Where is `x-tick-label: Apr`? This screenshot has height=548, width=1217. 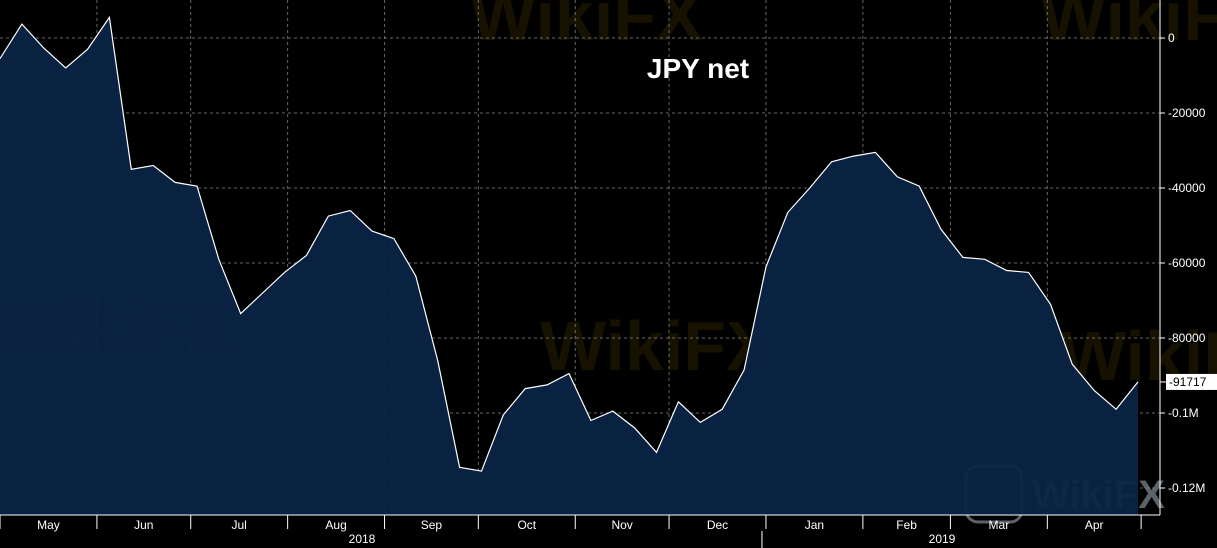
x-tick-label: Apr is located at coordinates (1094, 525).